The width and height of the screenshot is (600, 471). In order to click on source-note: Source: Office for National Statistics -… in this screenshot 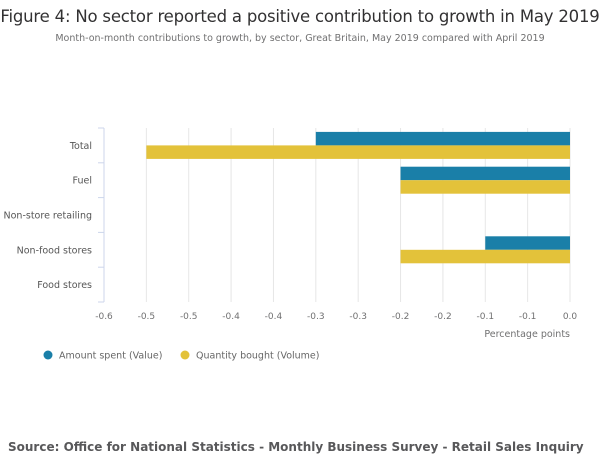, I will do `click(296, 447)`.